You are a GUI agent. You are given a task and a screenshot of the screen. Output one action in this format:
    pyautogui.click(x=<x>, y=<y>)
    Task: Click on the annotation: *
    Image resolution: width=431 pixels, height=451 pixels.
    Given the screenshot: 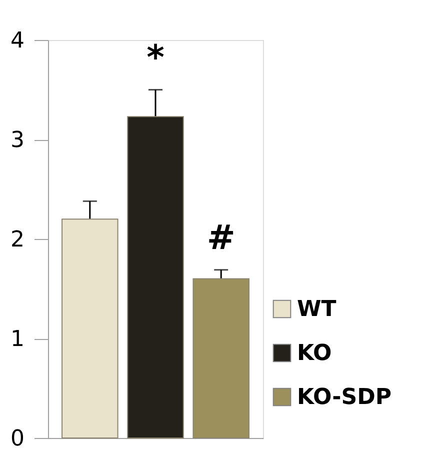 What is the action you would take?
    pyautogui.click(x=155, y=58)
    